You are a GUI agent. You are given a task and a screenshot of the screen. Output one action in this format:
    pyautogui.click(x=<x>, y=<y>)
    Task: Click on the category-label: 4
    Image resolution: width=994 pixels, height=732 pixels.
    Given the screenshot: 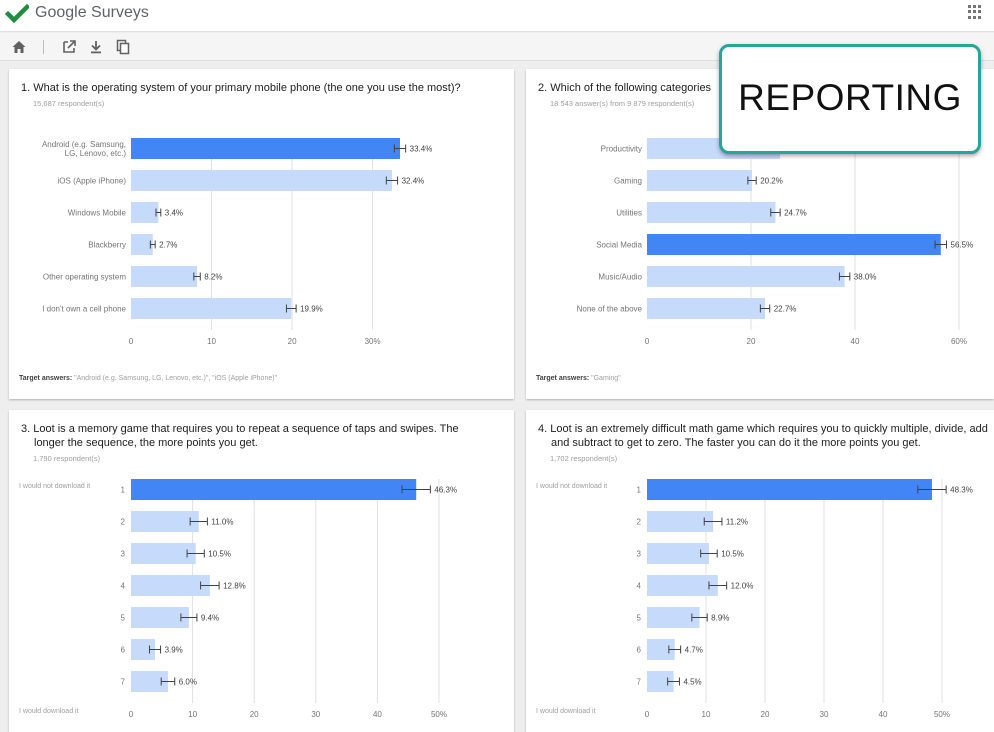 What is the action you would take?
    pyautogui.click(x=123, y=586)
    